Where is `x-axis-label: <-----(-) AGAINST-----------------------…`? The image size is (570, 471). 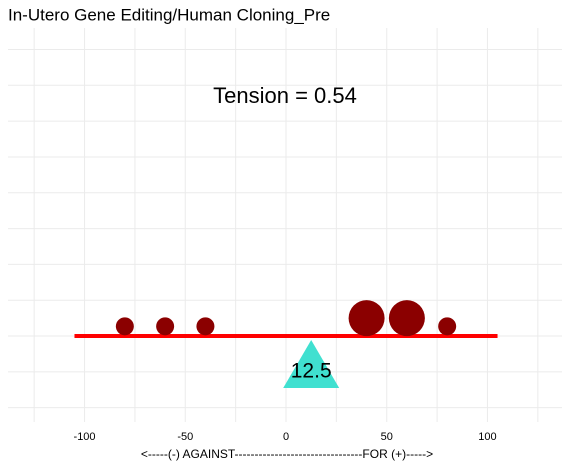
x-axis-label: <-----(-) AGAINST-----------------------… is located at coordinates (287, 454).